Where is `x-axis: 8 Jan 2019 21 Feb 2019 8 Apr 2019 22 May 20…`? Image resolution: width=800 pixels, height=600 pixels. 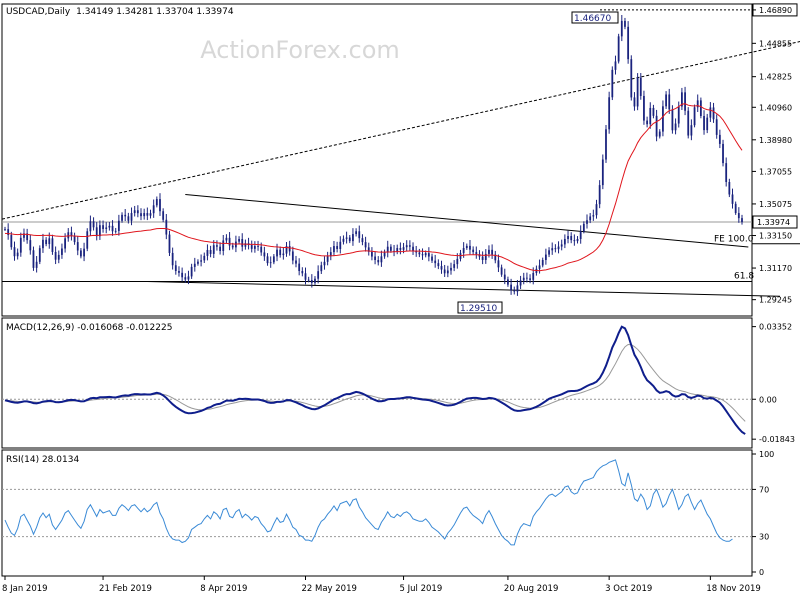 x-axis: 8 Jan 2019 21 Feb 2019 8 Apr 2019 22 May 20… is located at coordinates (381, 585).